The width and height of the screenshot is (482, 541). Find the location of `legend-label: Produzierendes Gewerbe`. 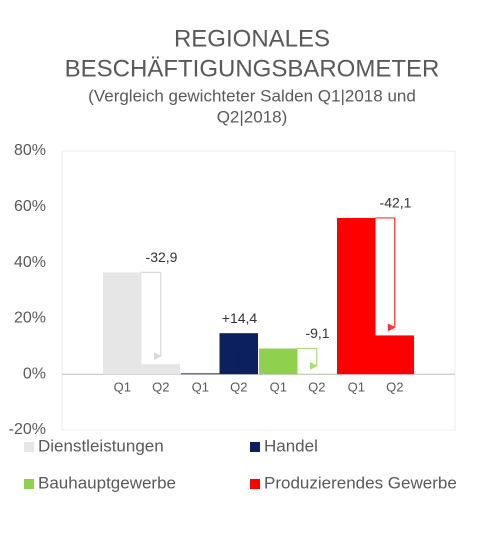

legend-label: Produzierendes Gewerbe is located at coordinates (360, 482).